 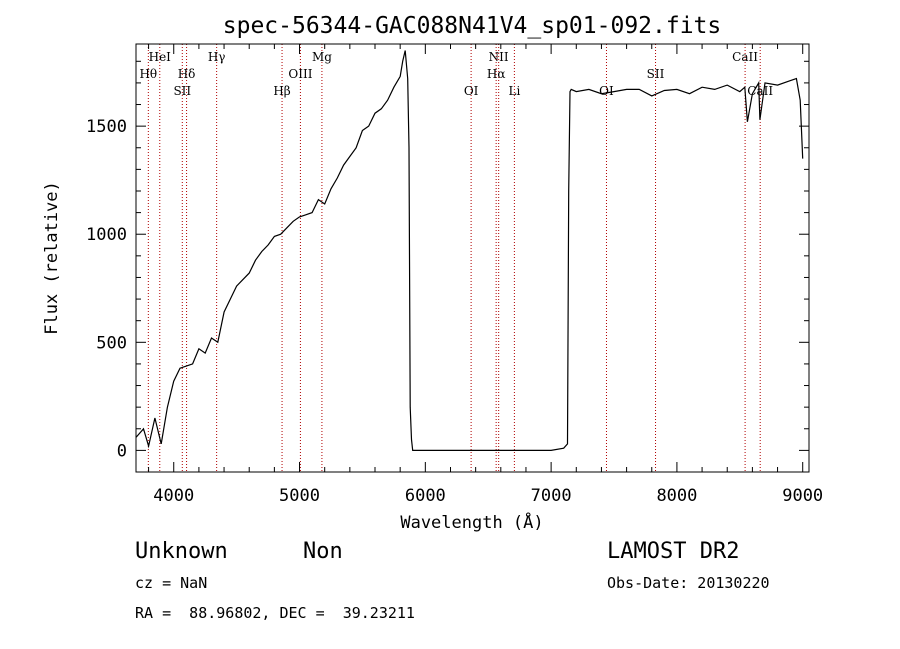 I want to click on x-tick-label-2: 6000, so click(x=425, y=496).